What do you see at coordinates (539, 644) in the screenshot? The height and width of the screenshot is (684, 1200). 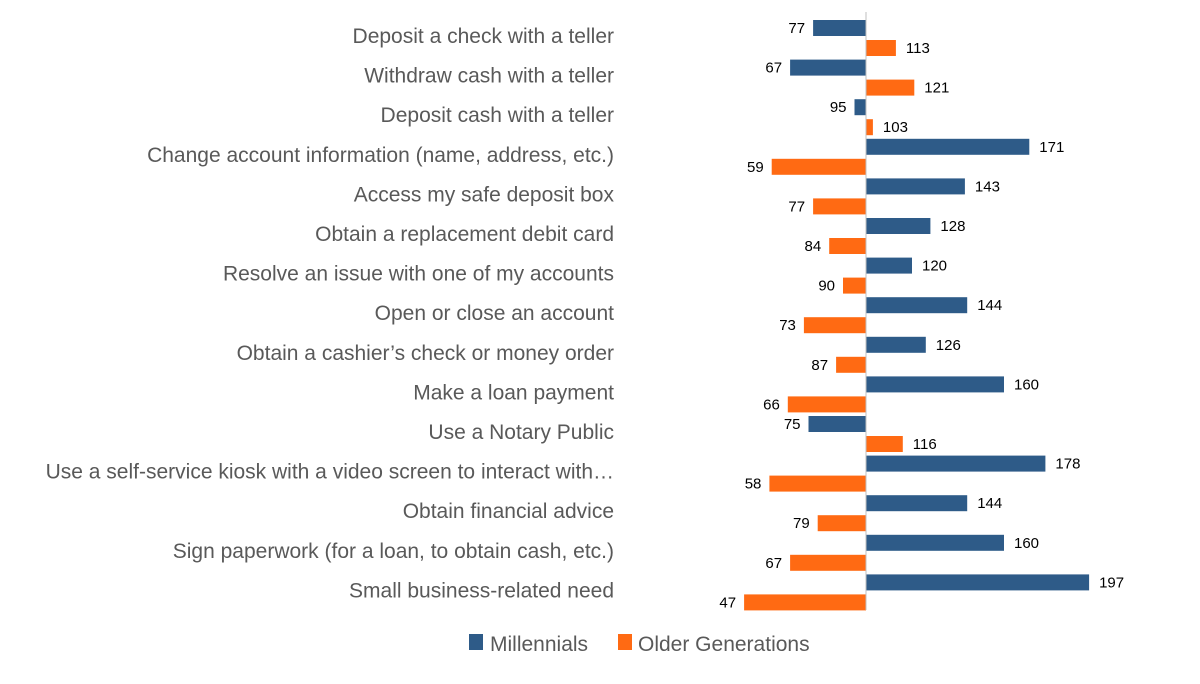 I see `legend-label-millennials: Millennials` at bounding box center [539, 644].